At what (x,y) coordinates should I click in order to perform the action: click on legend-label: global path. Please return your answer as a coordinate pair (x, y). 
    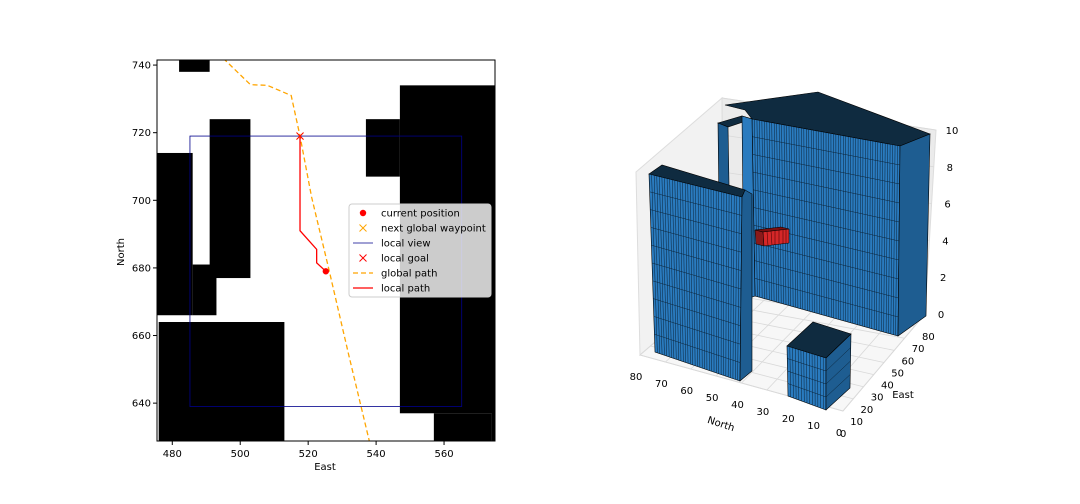
    Looking at the image, I should click on (409, 274).